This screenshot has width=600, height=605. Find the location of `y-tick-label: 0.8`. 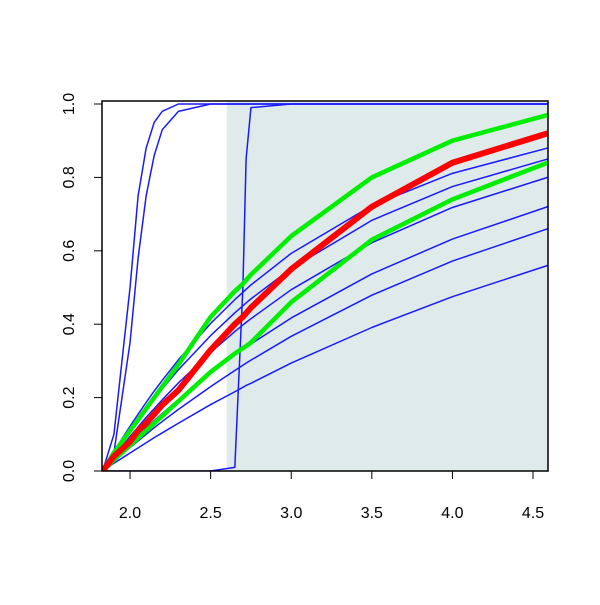

y-tick-label: 0.8 is located at coordinates (69, 177).